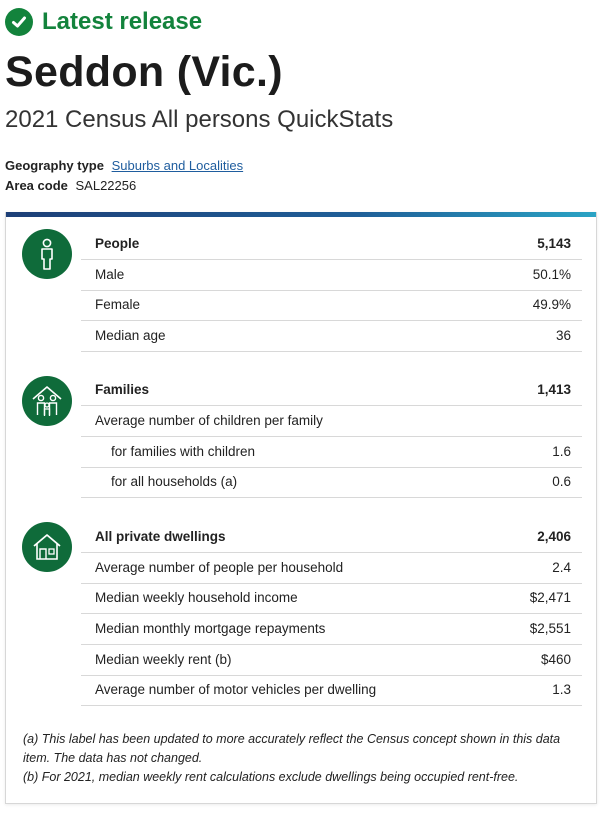 This screenshot has width=604, height=815. I want to click on stat-value: 36, so click(563, 335).